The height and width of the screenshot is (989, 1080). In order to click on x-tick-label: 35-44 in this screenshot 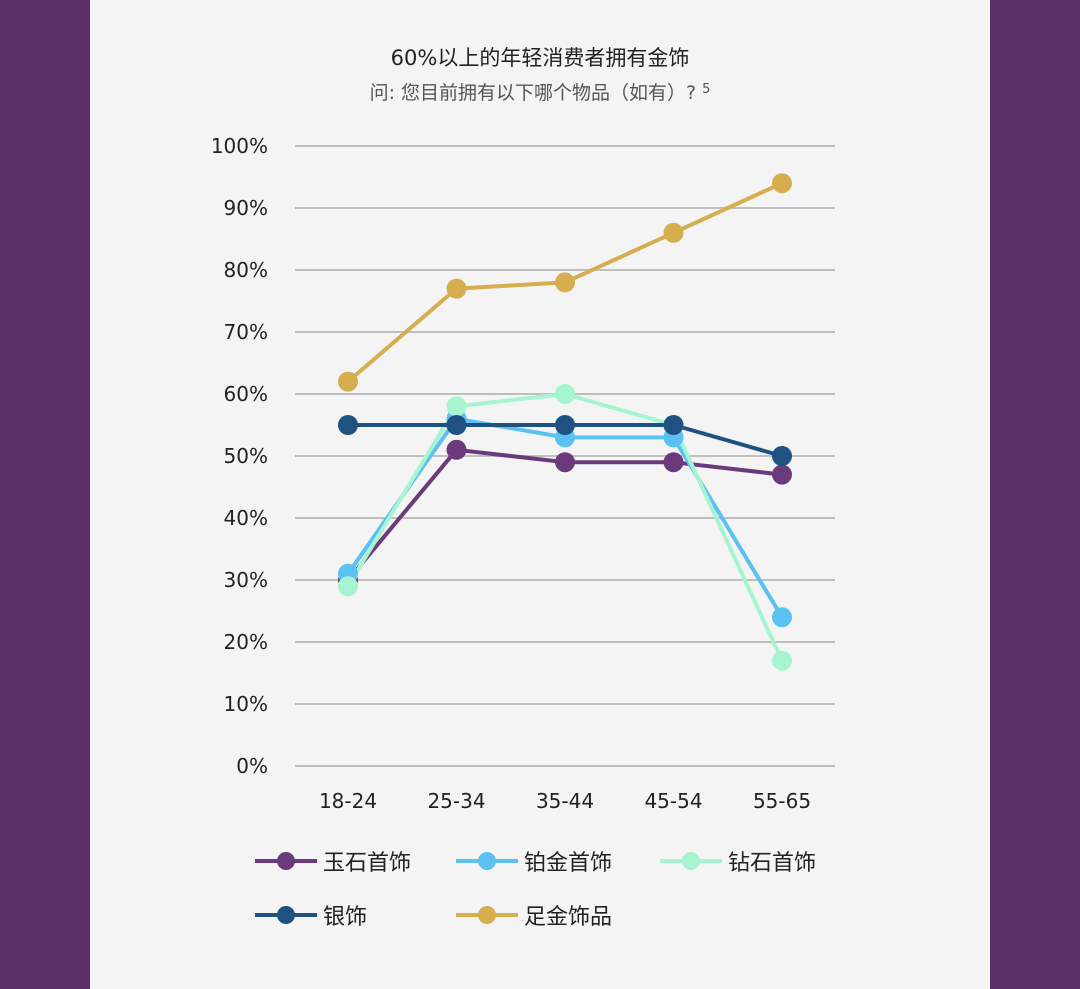, I will do `click(565, 801)`.